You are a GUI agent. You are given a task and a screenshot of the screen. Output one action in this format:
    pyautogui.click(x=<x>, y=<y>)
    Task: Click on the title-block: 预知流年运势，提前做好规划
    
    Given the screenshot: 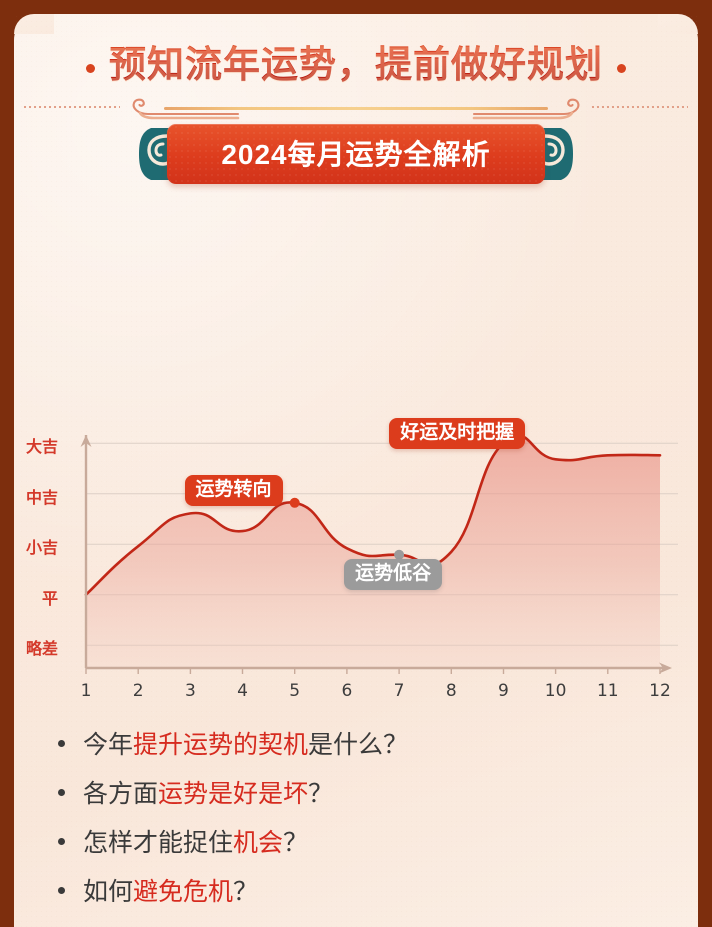 What is the action you would take?
    pyautogui.click(x=356, y=61)
    